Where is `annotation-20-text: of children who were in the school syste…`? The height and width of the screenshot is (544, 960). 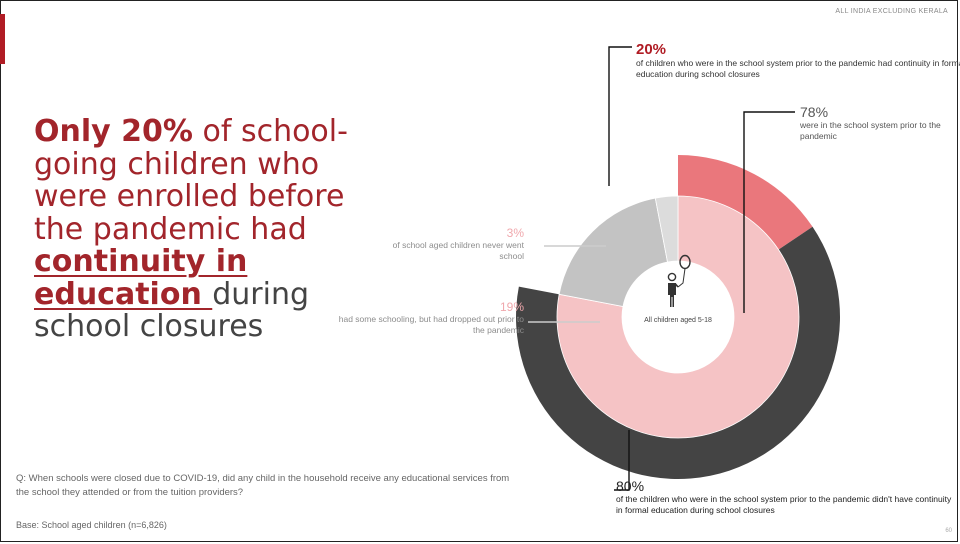
annotation-20-text: of children who were in the school syste… is located at coordinates (798, 68).